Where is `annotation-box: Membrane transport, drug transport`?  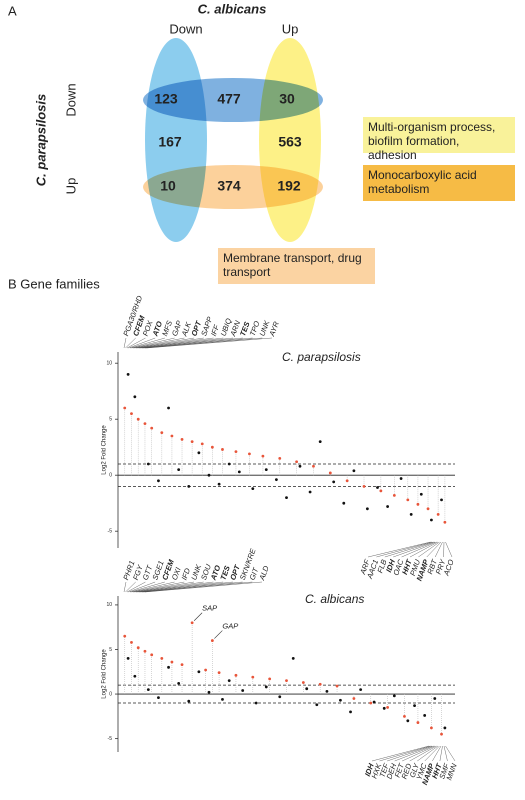
annotation-box: Membrane transport, drug transport is located at coordinates (296, 266).